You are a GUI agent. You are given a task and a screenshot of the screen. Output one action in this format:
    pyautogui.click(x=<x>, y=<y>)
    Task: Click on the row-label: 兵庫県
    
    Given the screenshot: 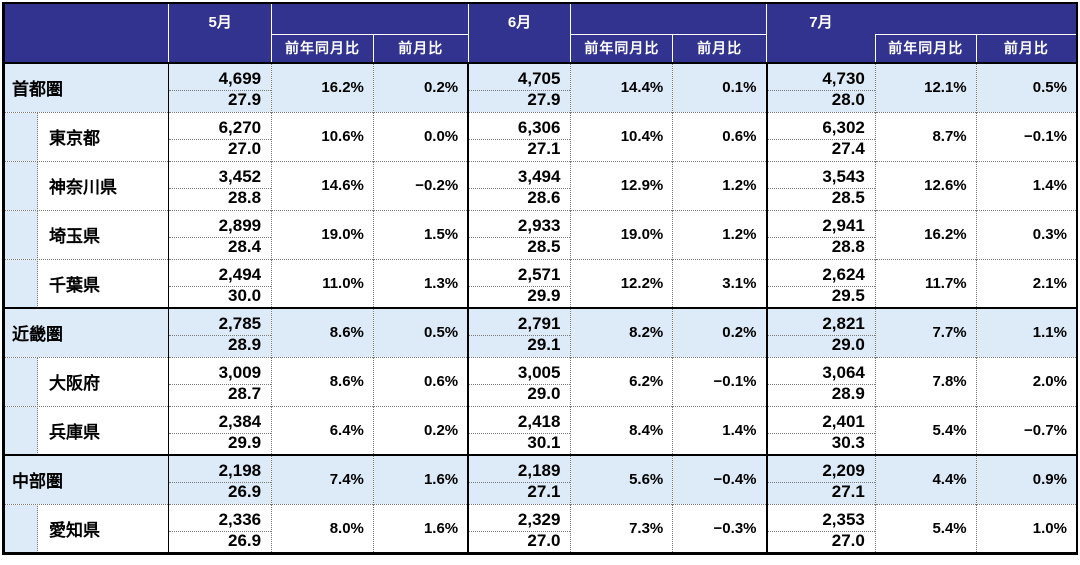 What is the action you would take?
    pyautogui.click(x=74, y=432)
    